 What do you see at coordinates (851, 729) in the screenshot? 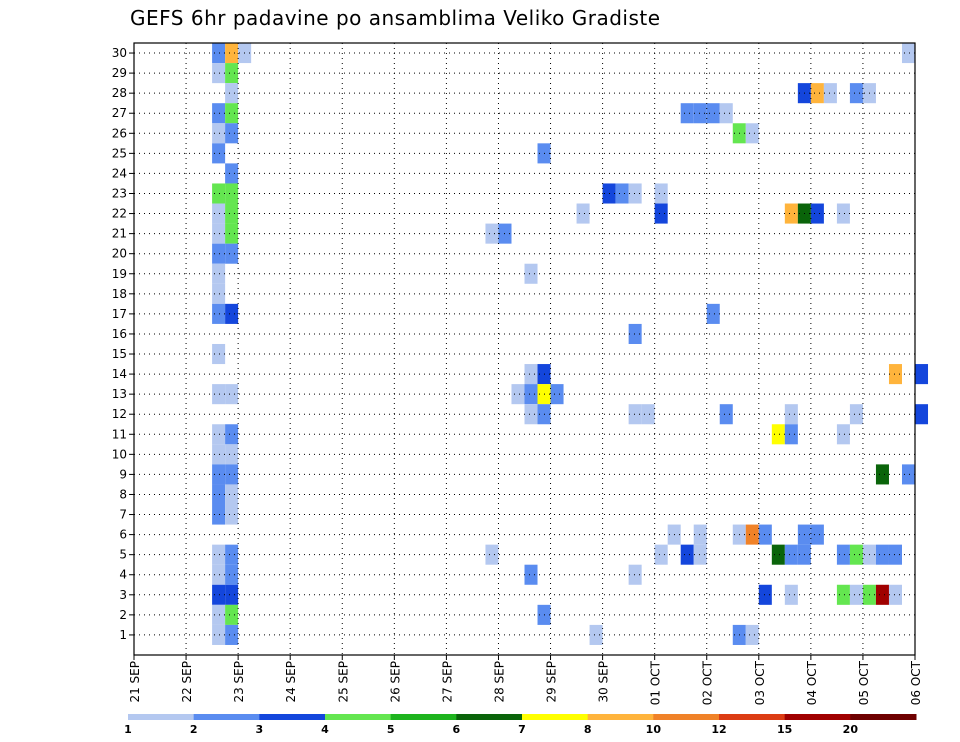
I see `colorbar-label: 20` at bounding box center [851, 729].